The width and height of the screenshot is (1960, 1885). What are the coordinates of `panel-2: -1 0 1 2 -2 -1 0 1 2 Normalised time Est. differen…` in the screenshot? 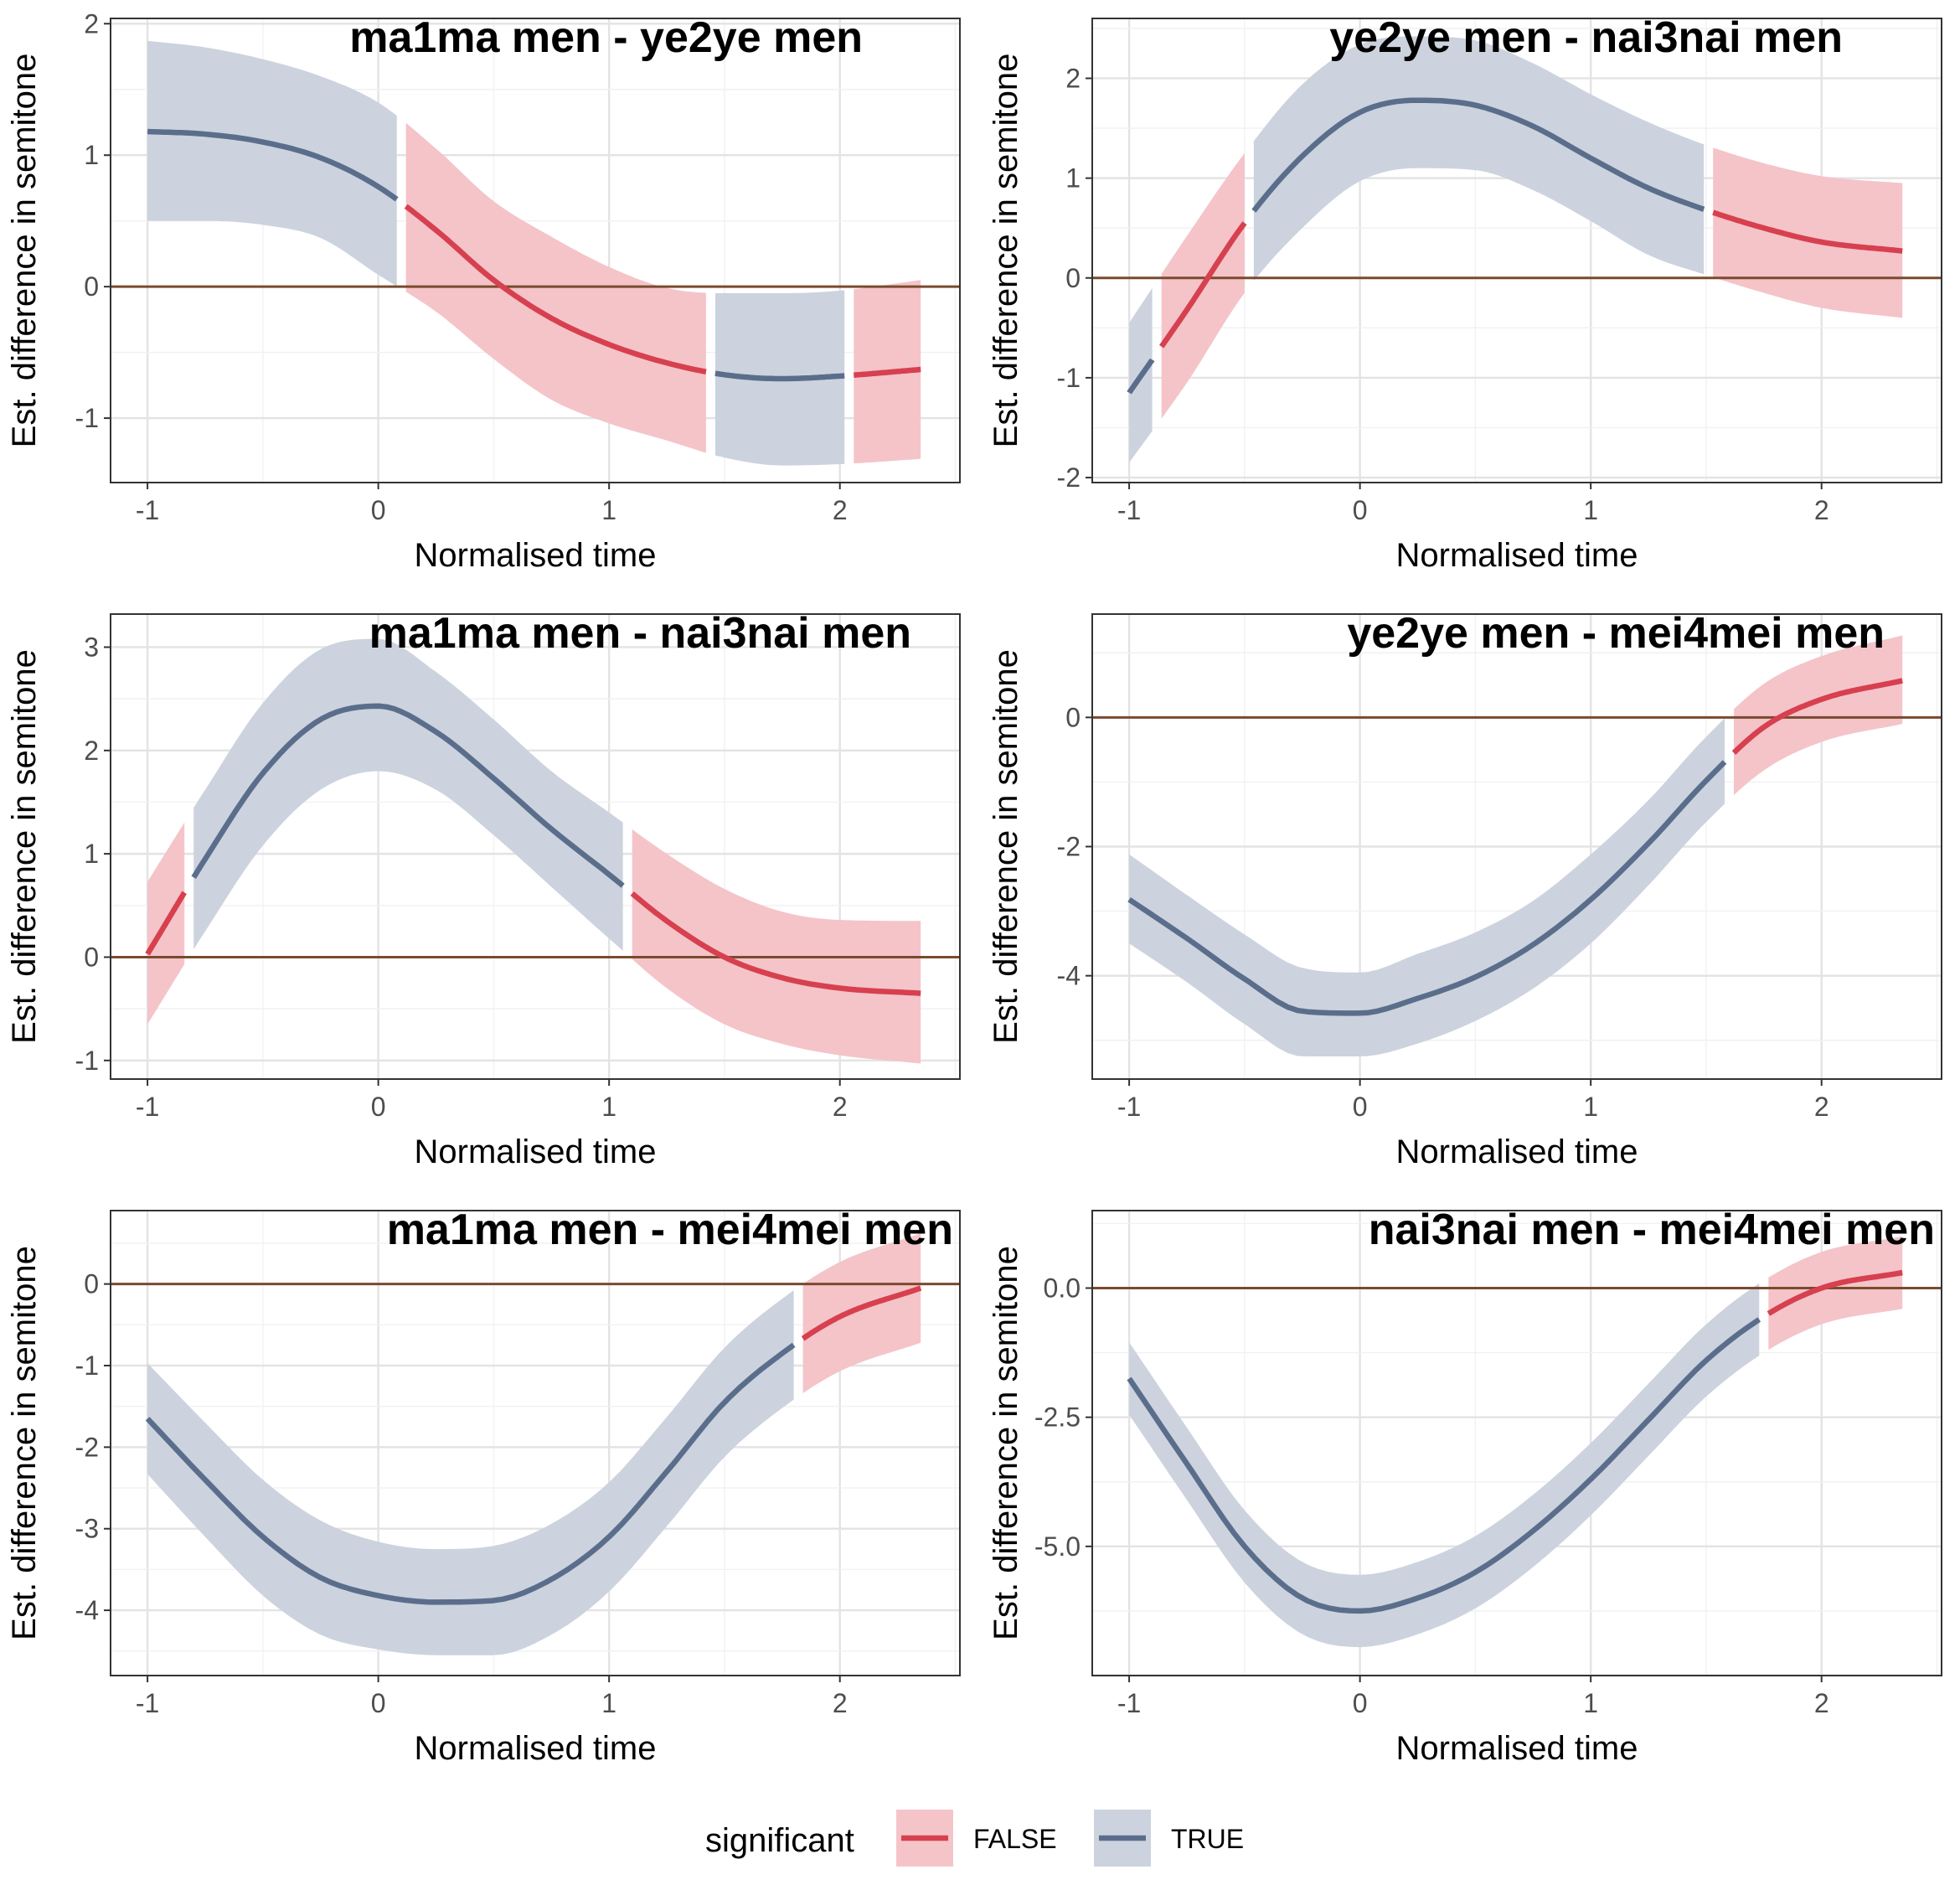 It's located at (1465, 293).